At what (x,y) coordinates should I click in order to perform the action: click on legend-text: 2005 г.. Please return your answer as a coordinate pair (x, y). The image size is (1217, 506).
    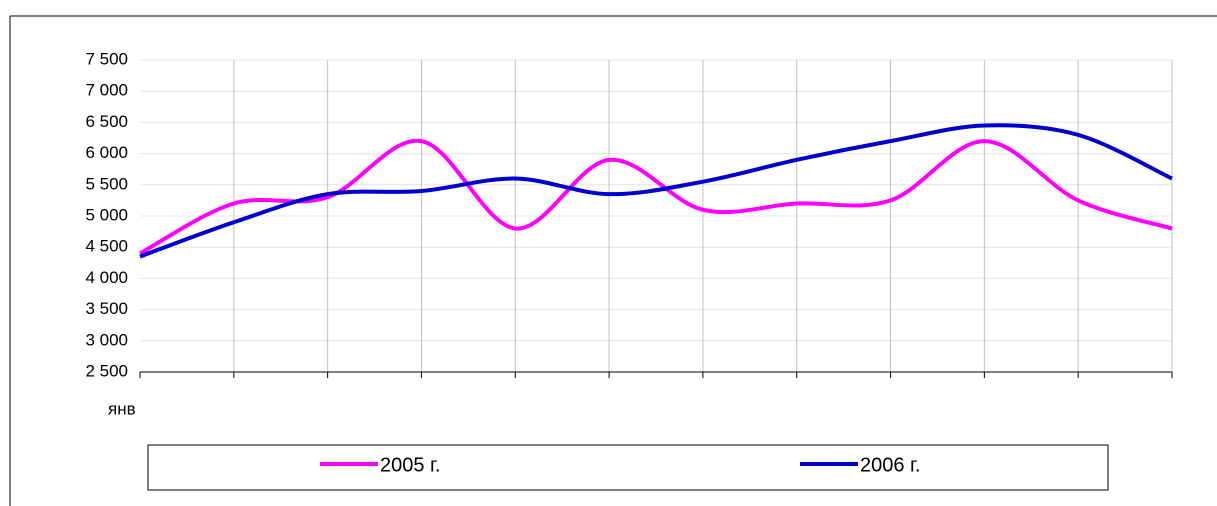
    Looking at the image, I should click on (410, 465).